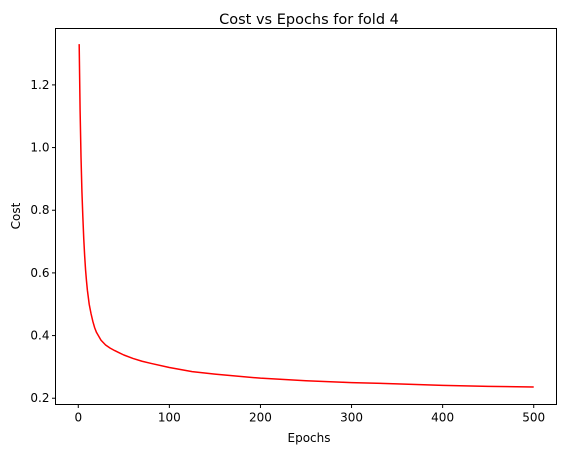 This screenshot has height=455, width=567. What do you see at coordinates (309, 20) in the screenshot?
I see `chart-title: Cost vs Epochs for fold 4` at bounding box center [309, 20].